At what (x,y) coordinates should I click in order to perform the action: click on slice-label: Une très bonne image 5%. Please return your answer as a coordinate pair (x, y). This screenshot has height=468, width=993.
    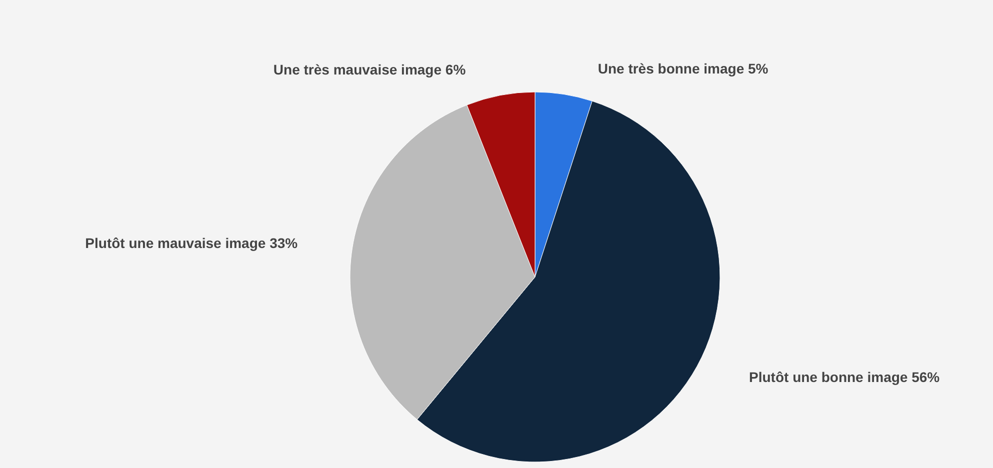
    Looking at the image, I should click on (683, 68).